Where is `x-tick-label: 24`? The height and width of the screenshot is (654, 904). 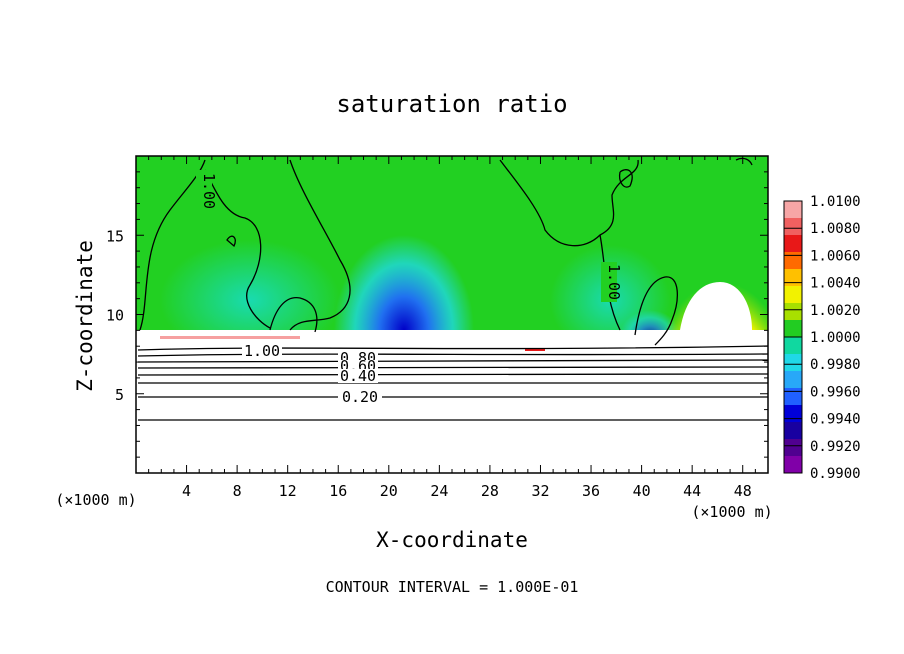 x-tick-label: 24 is located at coordinates (439, 491).